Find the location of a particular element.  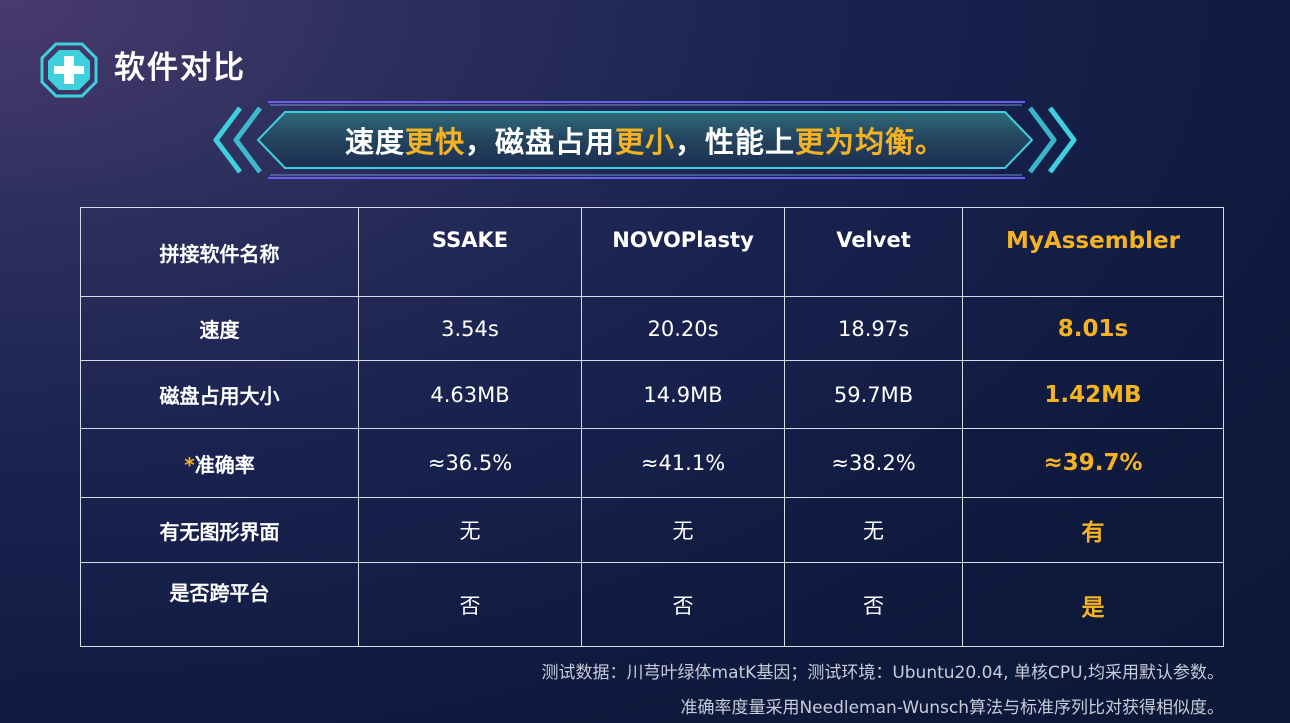

column-header: NOVOPlasty is located at coordinates (683, 252).